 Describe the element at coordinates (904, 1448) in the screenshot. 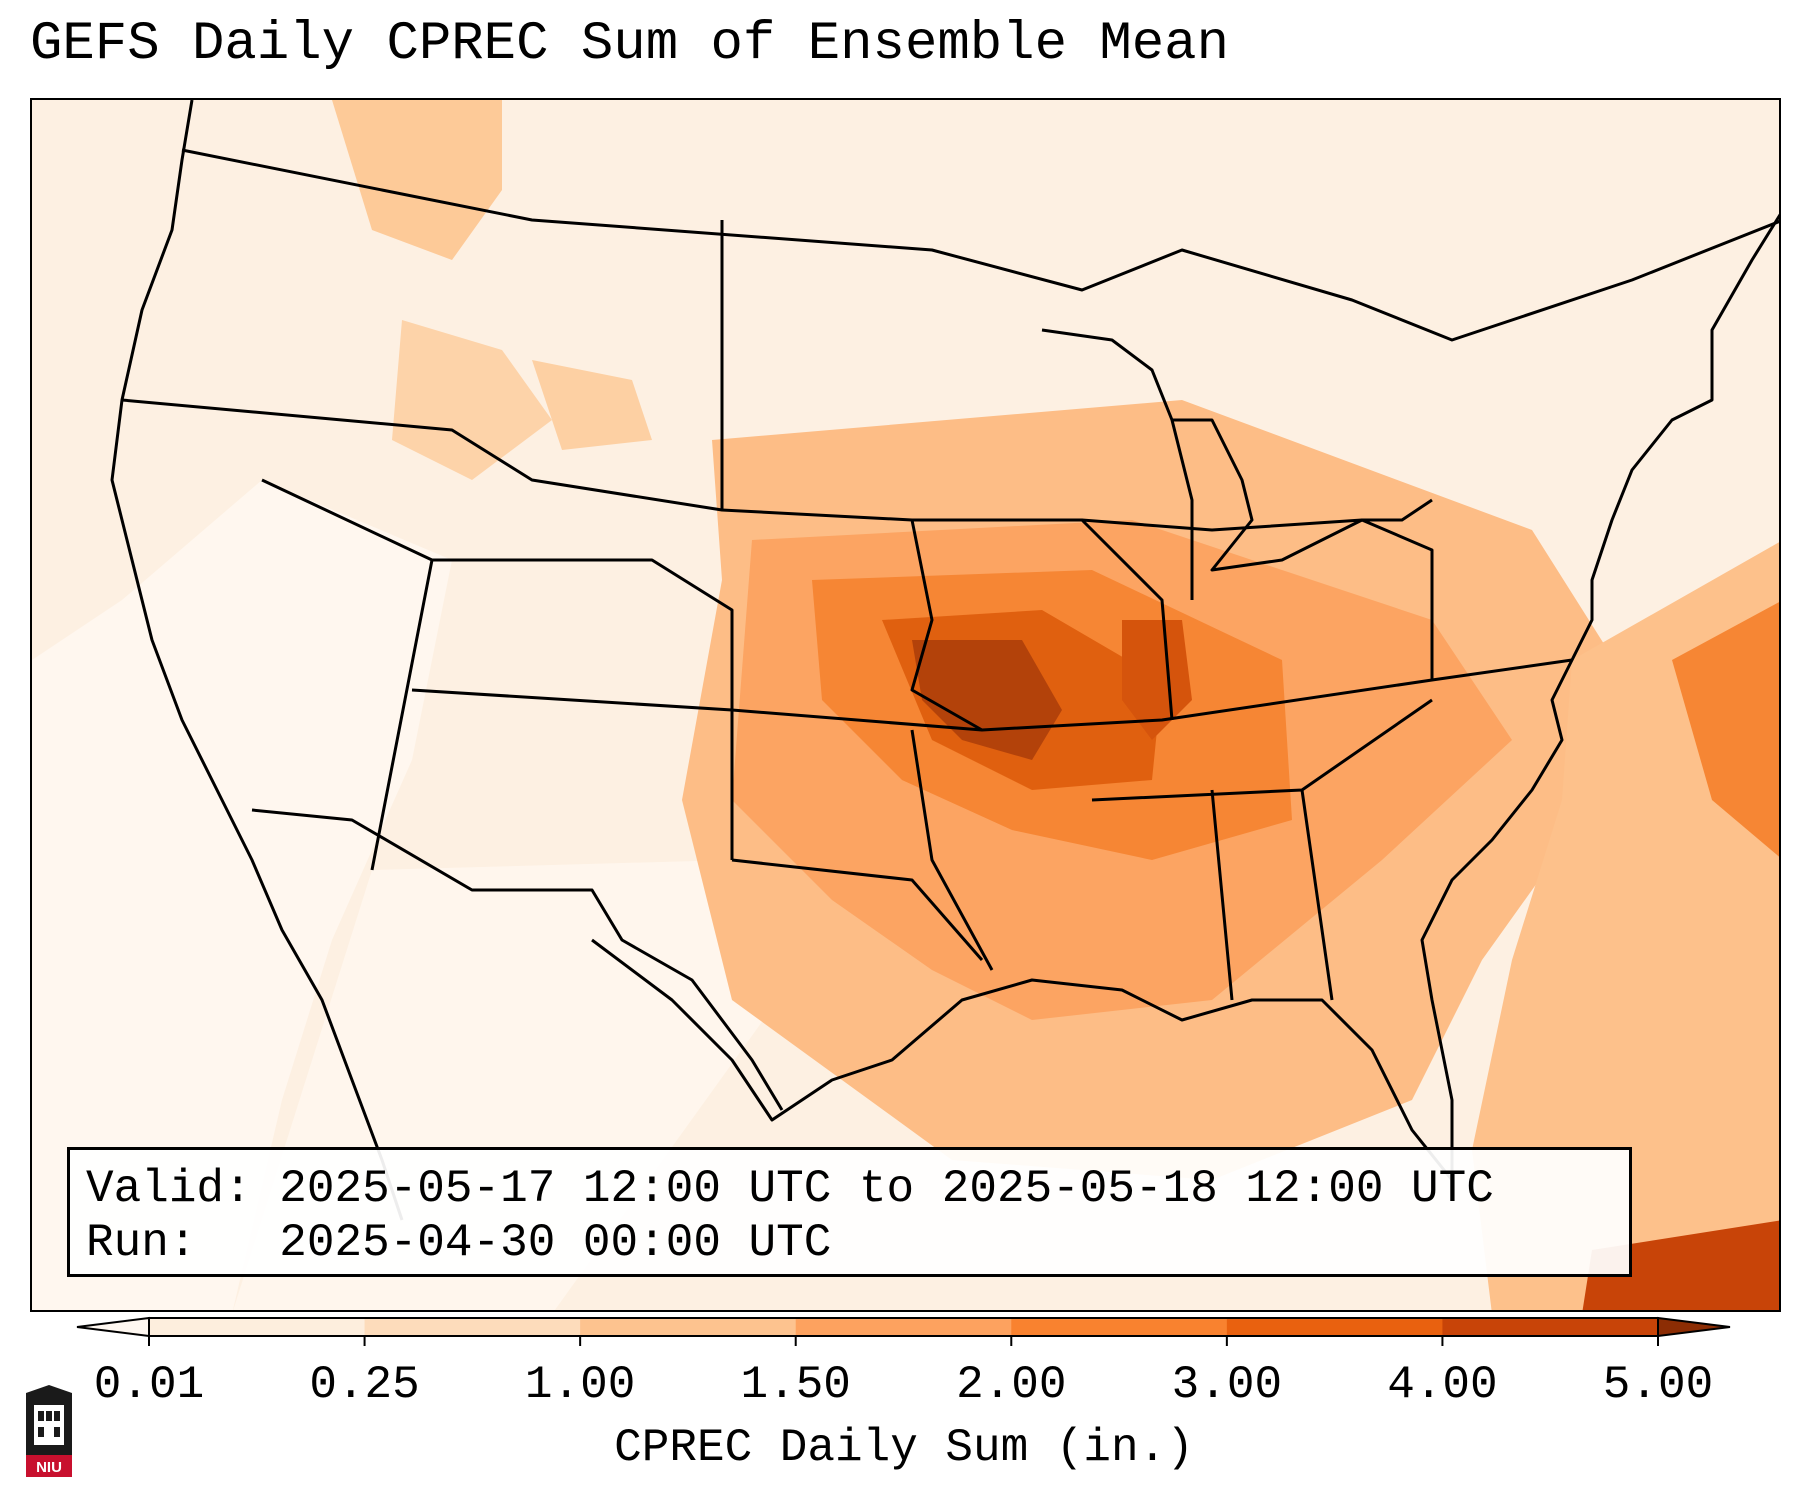

I see `colorbar-title: CPREC Daily Sum (in.)` at that location.